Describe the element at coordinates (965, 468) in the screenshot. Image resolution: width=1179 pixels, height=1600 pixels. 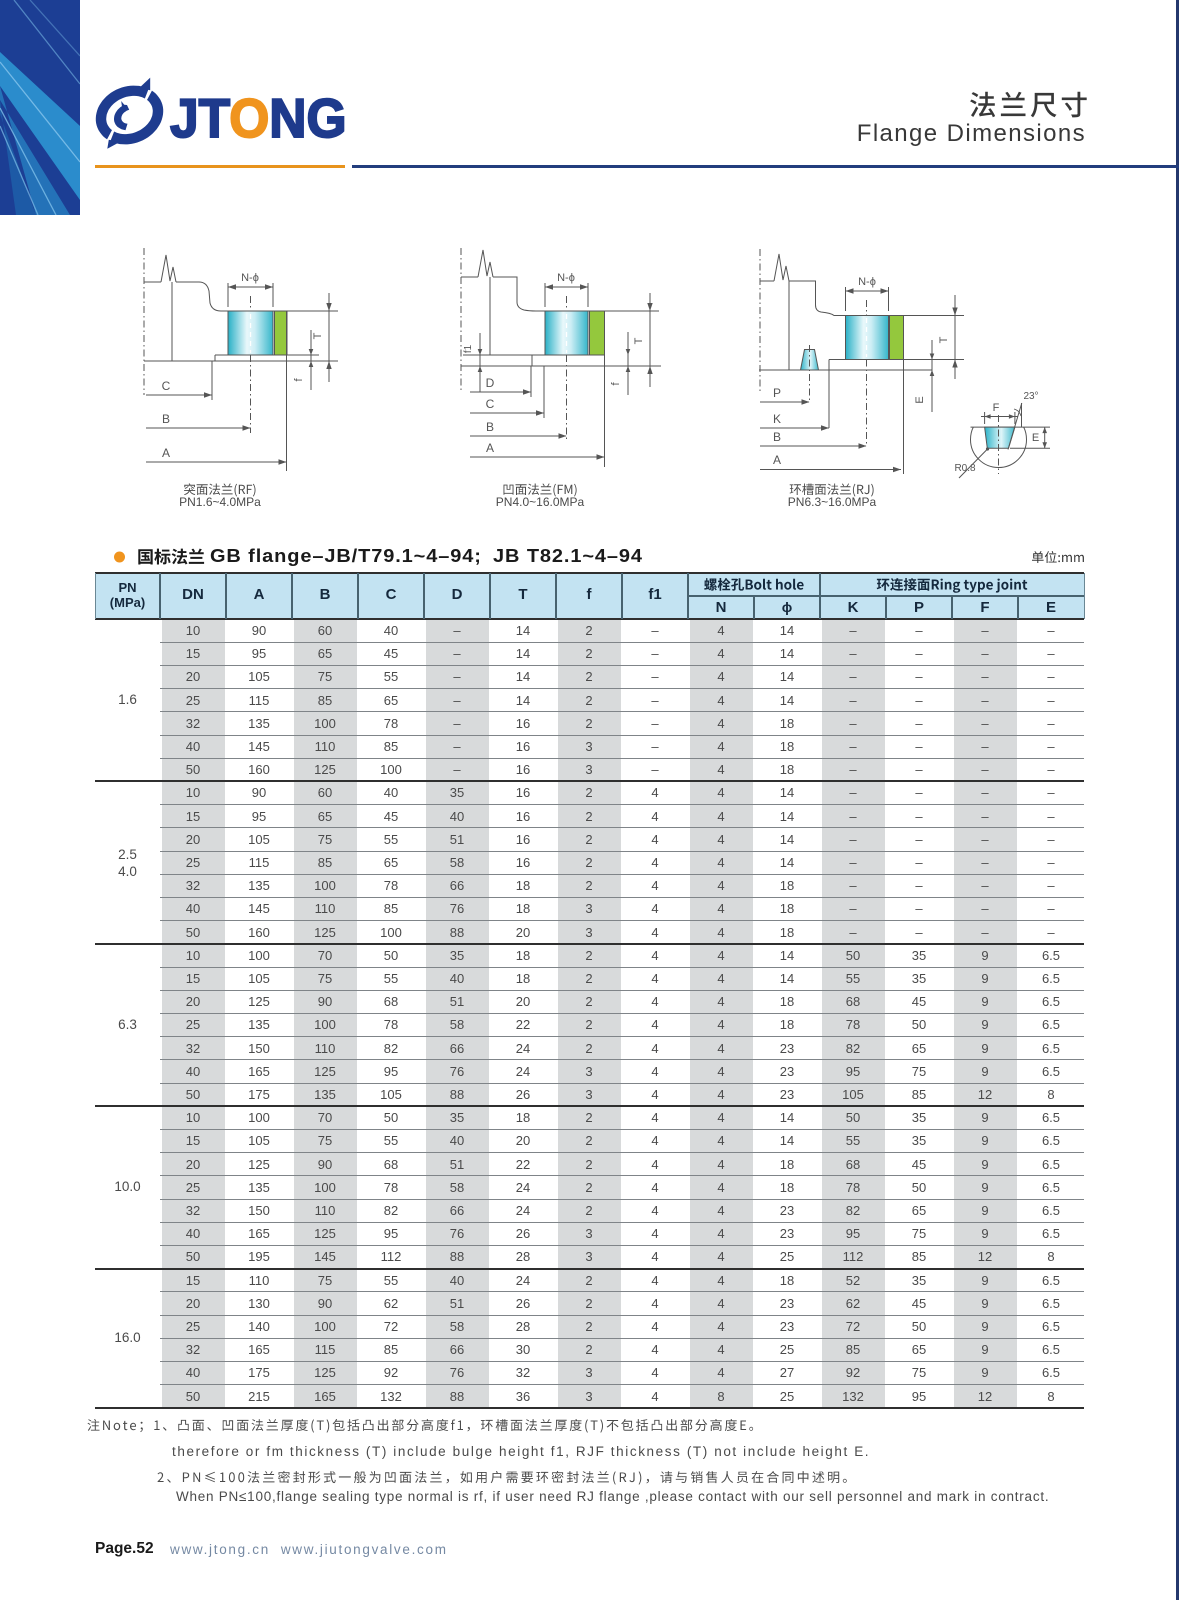
I see `svg-text: R0.8` at that location.